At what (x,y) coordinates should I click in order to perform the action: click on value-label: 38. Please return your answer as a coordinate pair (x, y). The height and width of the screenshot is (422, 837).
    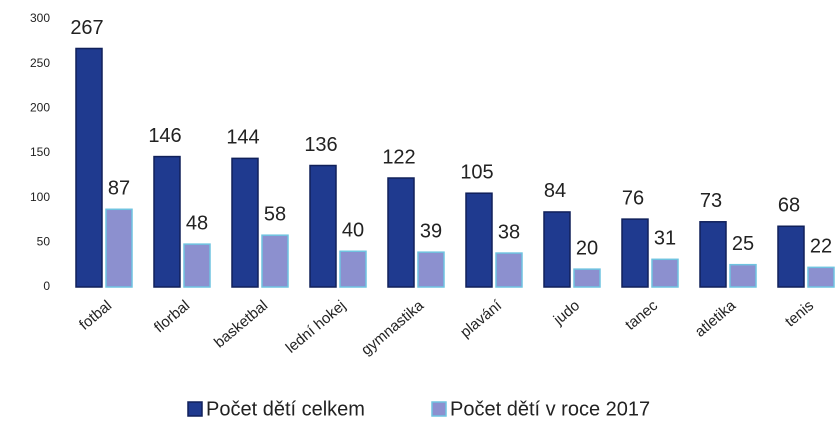
    Looking at the image, I should click on (509, 232).